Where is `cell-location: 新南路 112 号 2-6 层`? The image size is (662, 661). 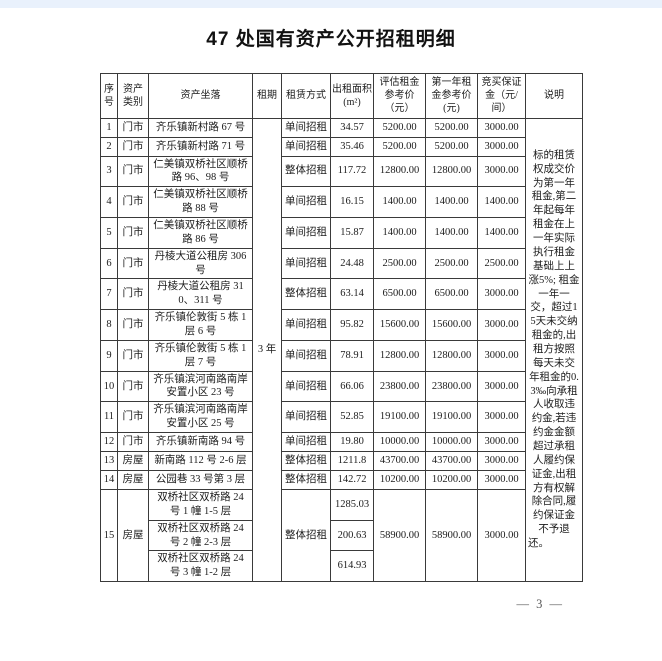
cell-location: 新南路 112 号 2-6 层 is located at coordinates (200, 461).